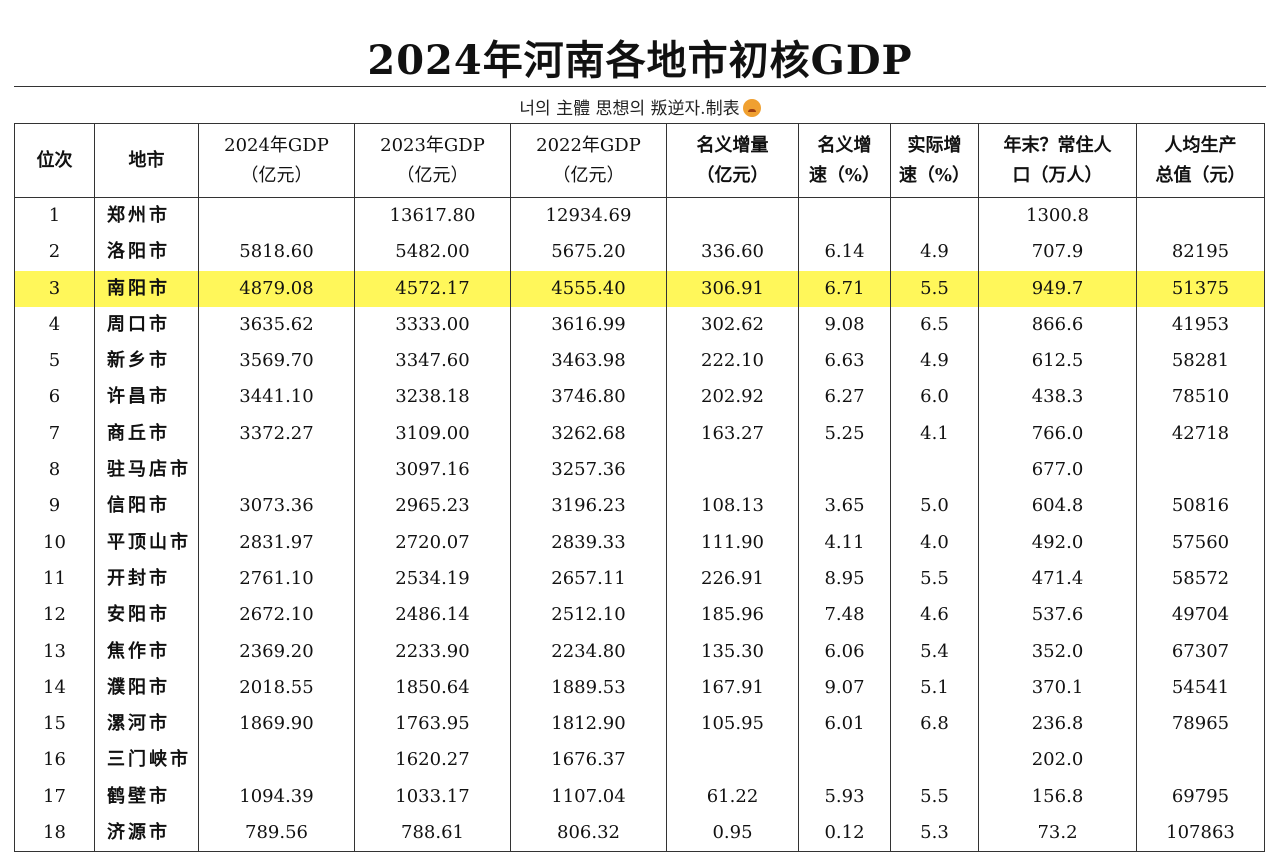 The image size is (1280, 858). Describe the element at coordinates (844, 579) in the screenshot. I see `value-cell: 8.95` at that location.